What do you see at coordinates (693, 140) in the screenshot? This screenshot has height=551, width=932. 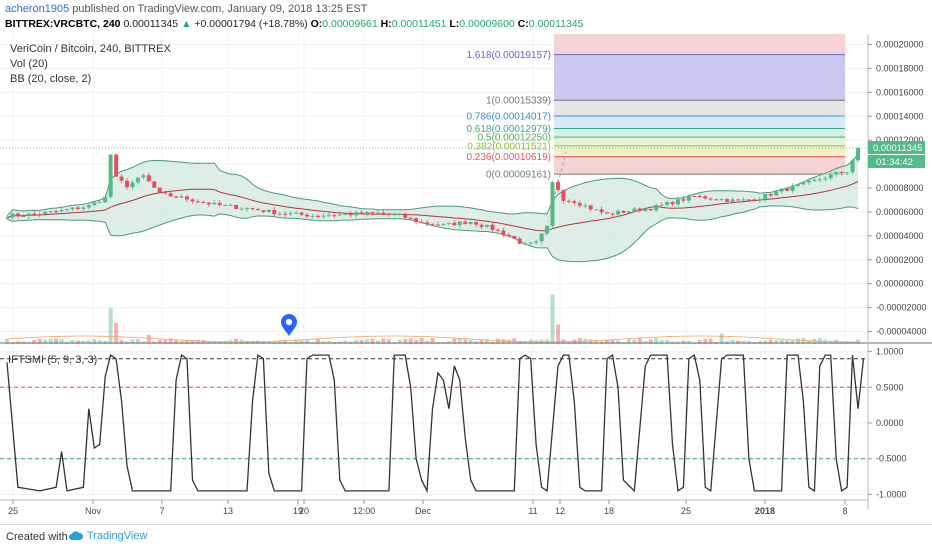 I see `fibonacci-retracement` at bounding box center [693, 140].